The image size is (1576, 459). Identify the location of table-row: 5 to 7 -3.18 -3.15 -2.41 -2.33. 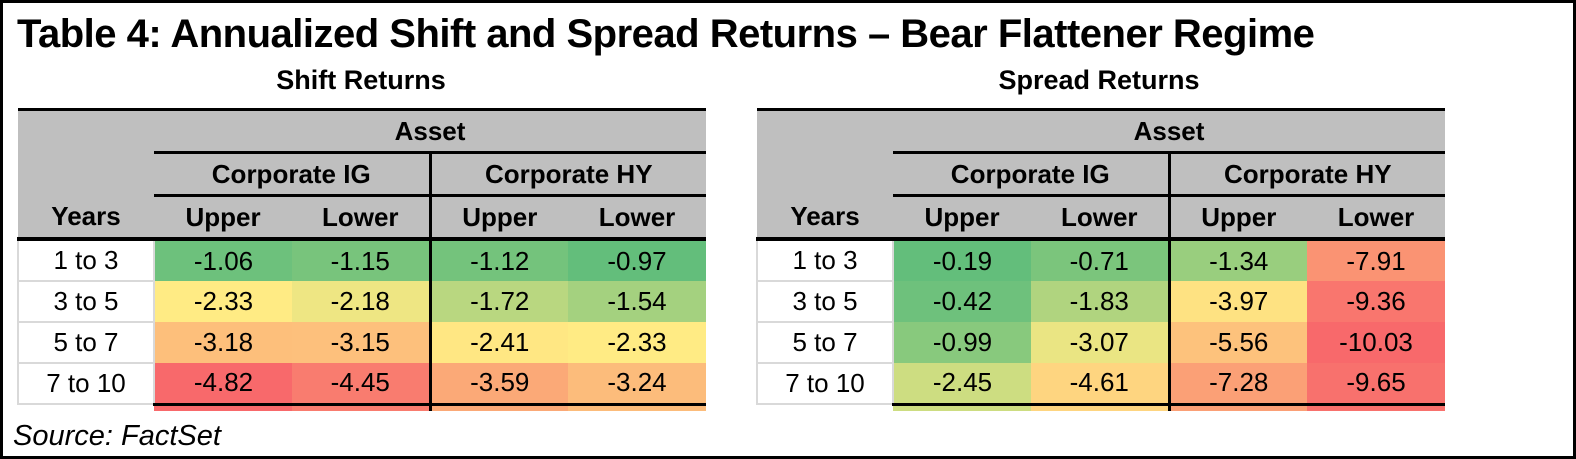
(362, 342).